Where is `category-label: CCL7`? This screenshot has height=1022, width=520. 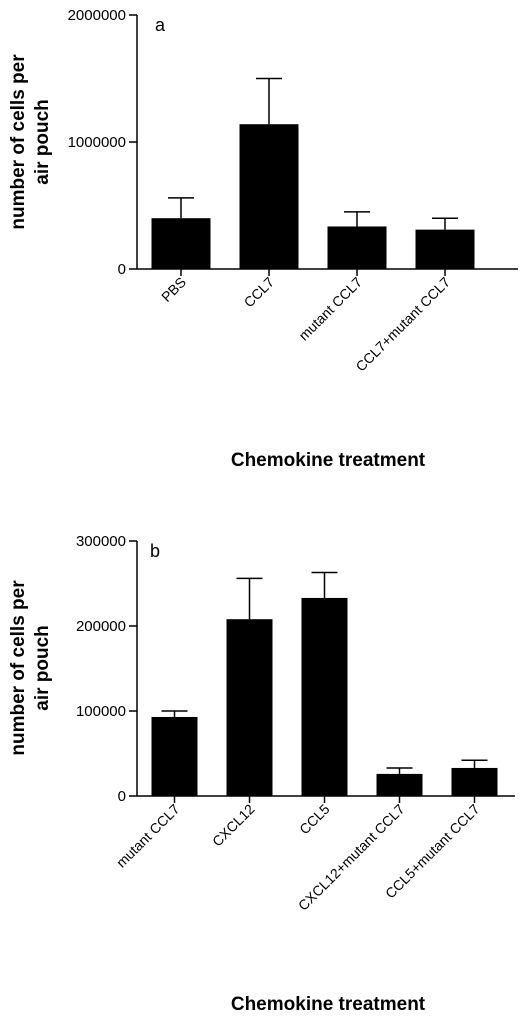
category-label: CCL7 is located at coordinates (258, 292).